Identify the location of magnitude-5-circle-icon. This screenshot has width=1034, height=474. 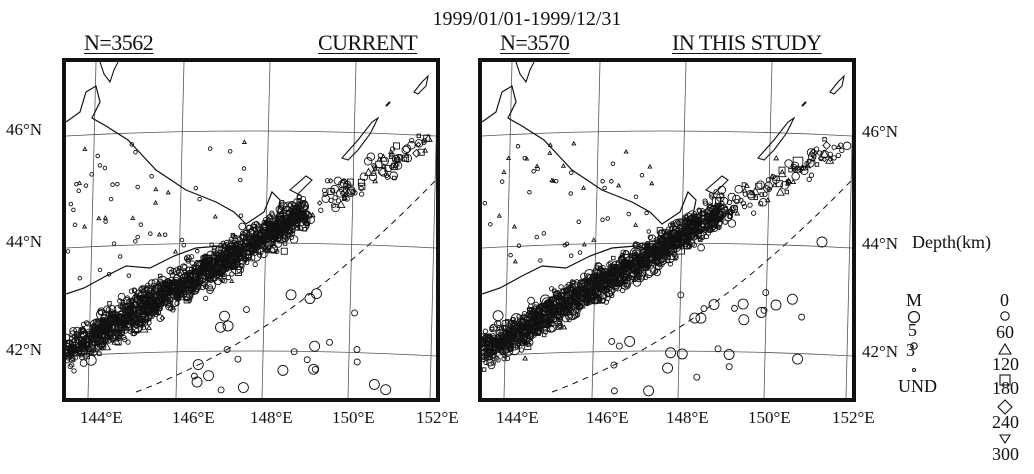
(914, 317).